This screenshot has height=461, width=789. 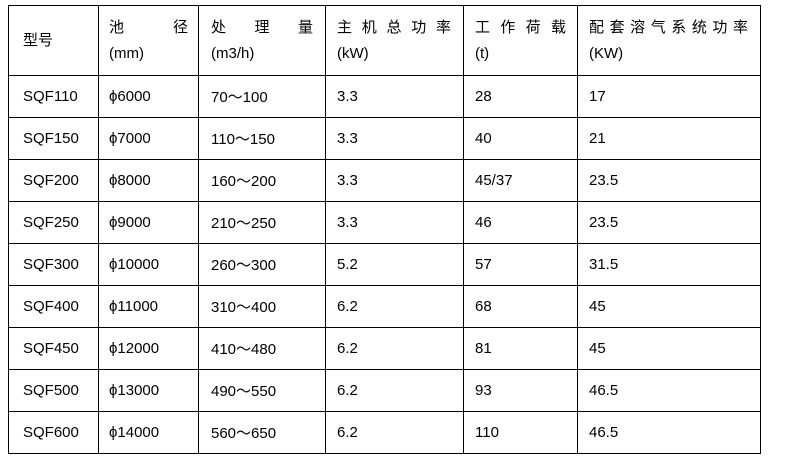 I want to click on table-cell-diameter: ϕ6000, so click(x=148, y=96).